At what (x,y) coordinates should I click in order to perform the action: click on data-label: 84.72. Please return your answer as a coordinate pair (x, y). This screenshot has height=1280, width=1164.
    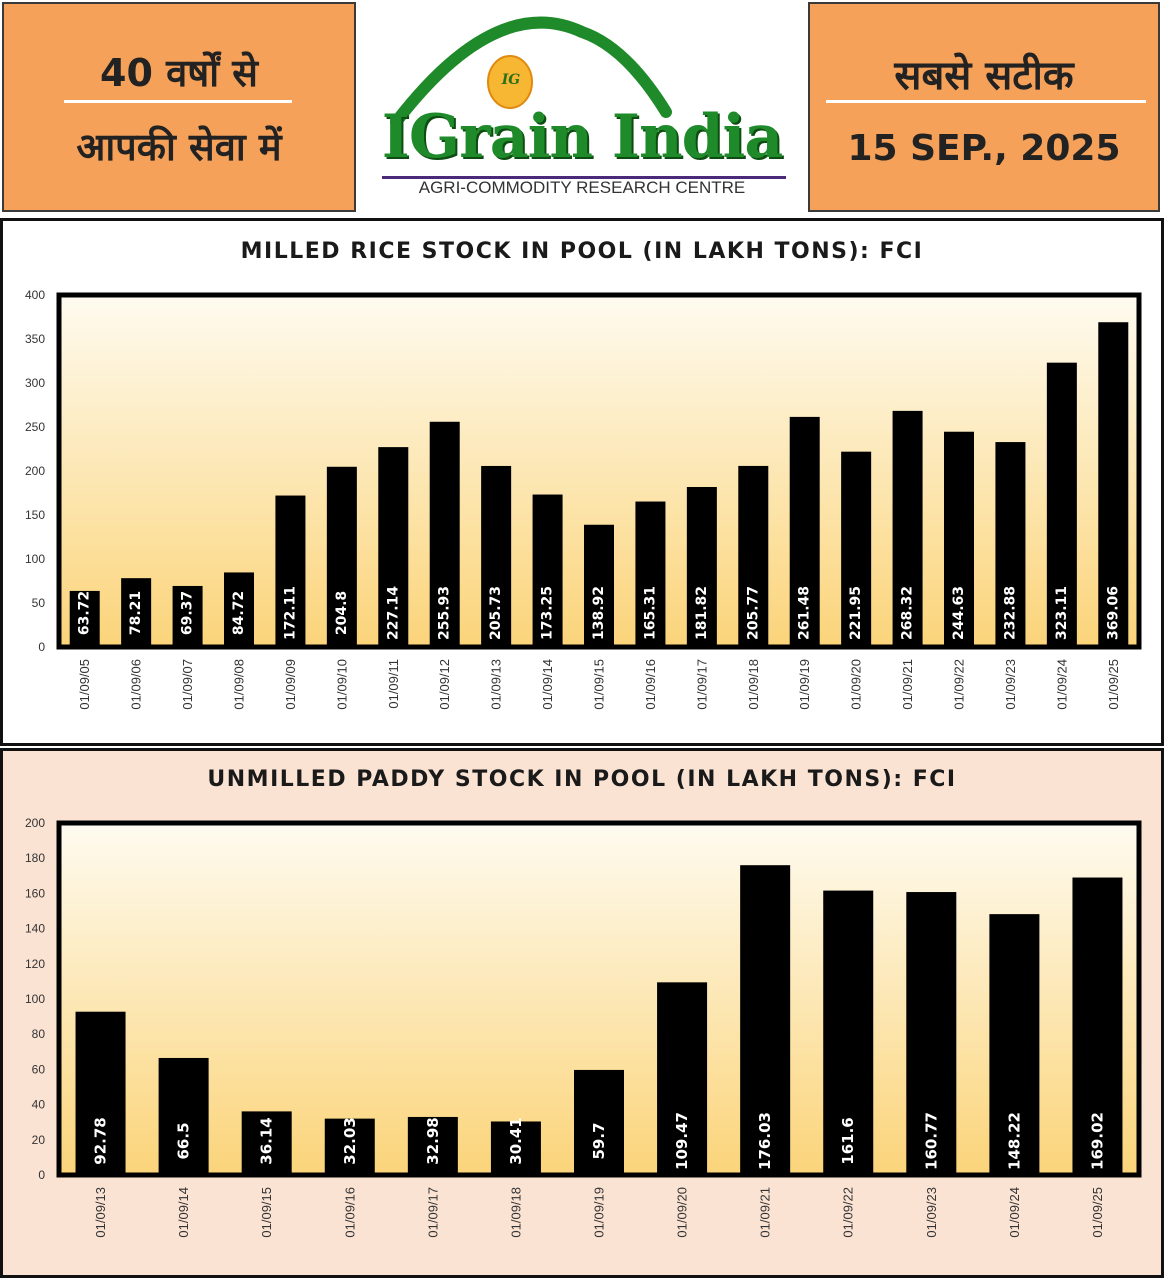
    Looking at the image, I should click on (239, 613).